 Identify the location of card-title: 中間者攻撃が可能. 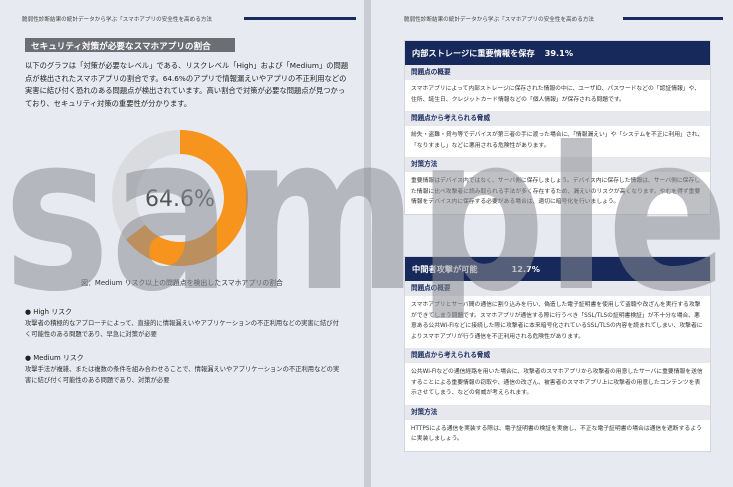
(445, 269).